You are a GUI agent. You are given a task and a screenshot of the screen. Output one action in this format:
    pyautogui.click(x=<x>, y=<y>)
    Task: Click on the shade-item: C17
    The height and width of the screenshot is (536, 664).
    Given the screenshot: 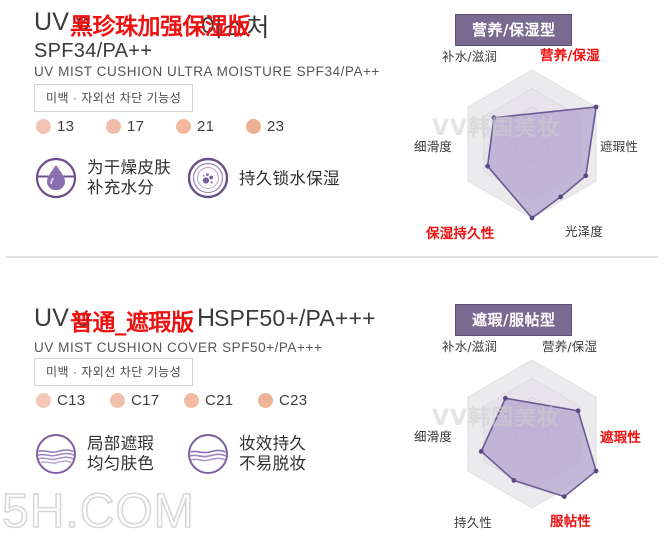 What is the action you would take?
    pyautogui.click(x=147, y=400)
    